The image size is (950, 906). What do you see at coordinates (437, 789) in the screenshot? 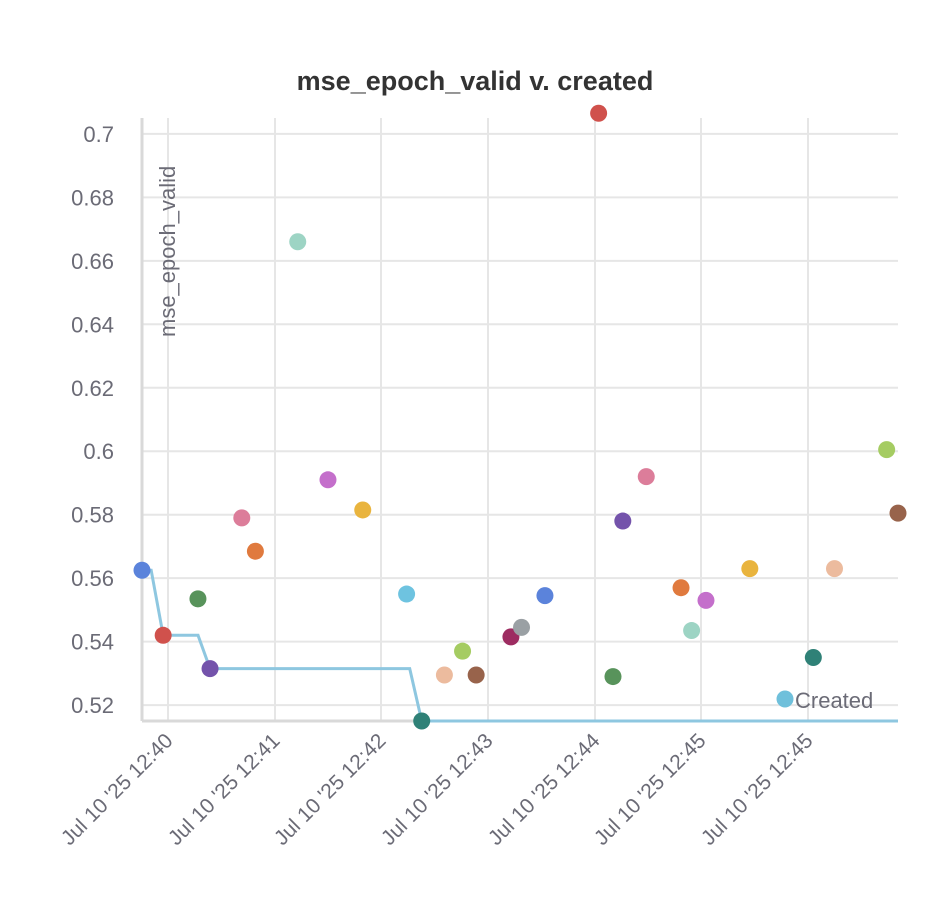
I see `x-tick-label: Jul 10 '25 12:43` at bounding box center [437, 789].